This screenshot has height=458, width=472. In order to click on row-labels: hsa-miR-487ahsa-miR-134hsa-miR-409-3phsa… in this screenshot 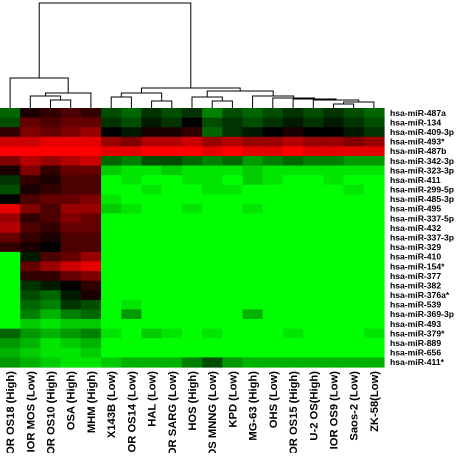, I will do `click(422, 237)`.